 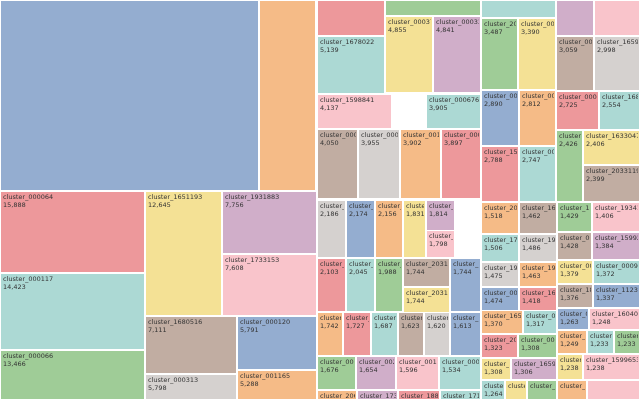 I want to click on tile-name: cluster_206100, so click(x=337, y=396).